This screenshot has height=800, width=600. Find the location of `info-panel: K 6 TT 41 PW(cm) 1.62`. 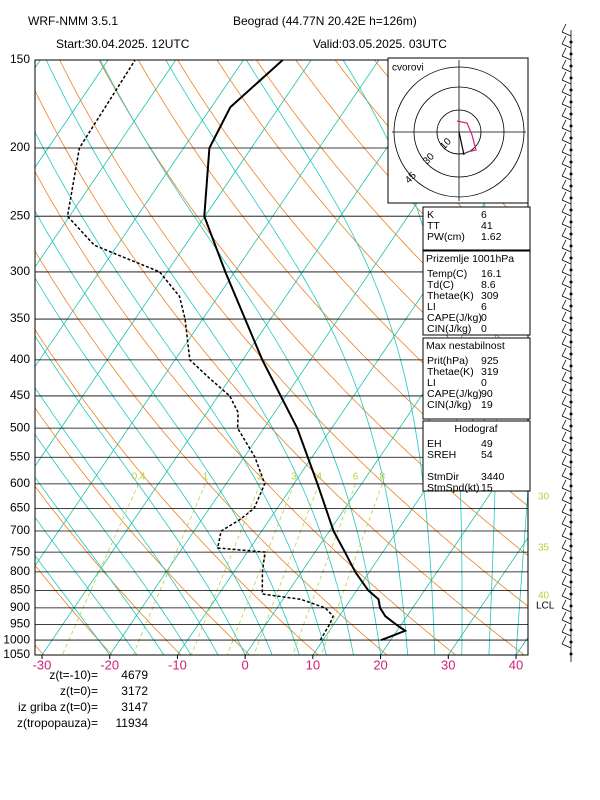

info-panel: K 6 TT 41 PW(cm) 1.62 is located at coordinates (476, 228).